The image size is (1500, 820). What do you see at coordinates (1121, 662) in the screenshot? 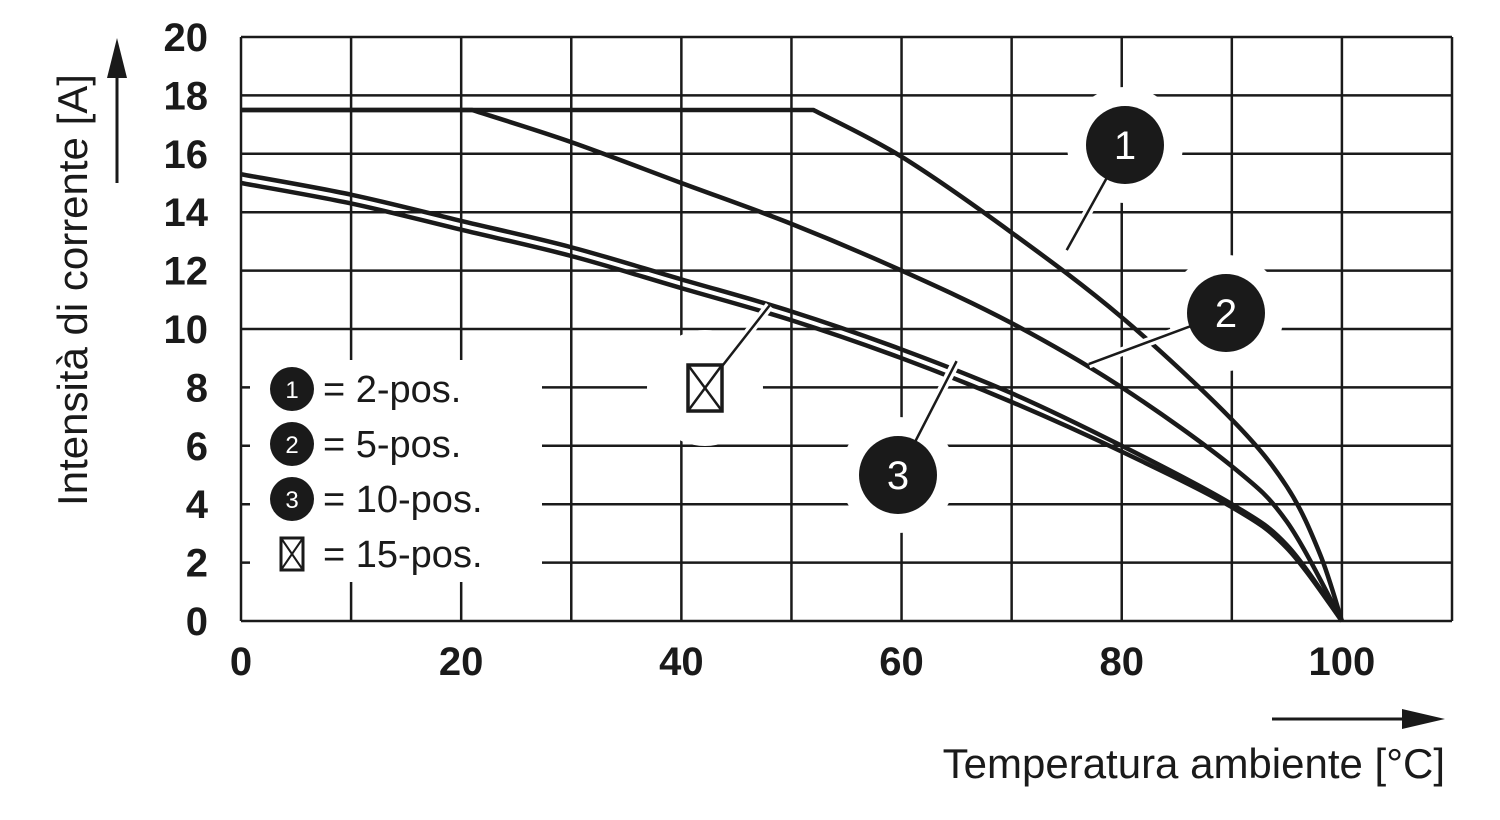
I see `x-tick-label: 80` at bounding box center [1121, 662].